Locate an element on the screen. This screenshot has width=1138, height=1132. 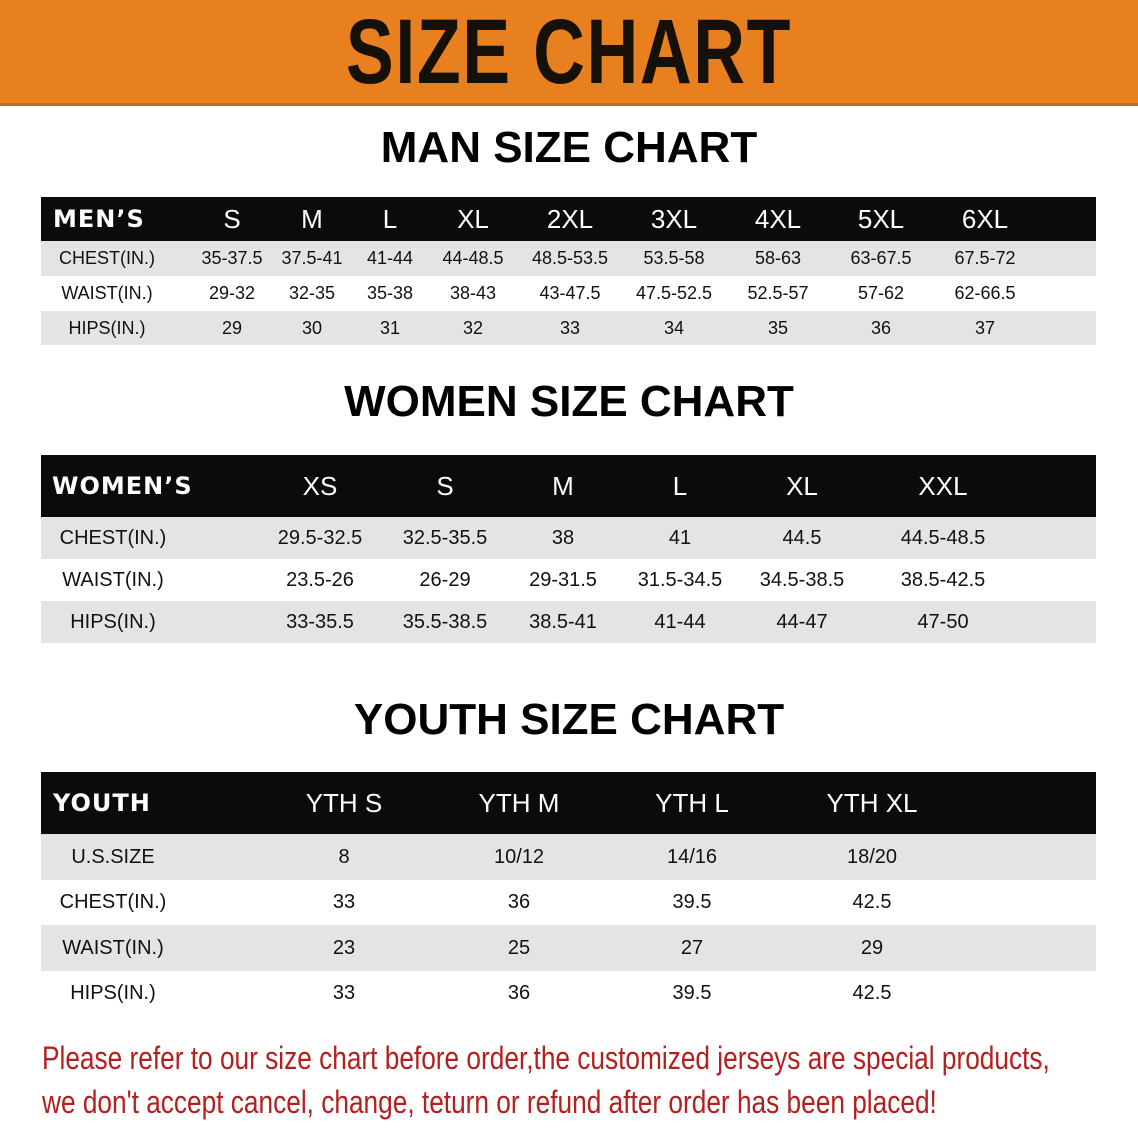
size-header-cell: 4XL is located at coordinates (778, 218).